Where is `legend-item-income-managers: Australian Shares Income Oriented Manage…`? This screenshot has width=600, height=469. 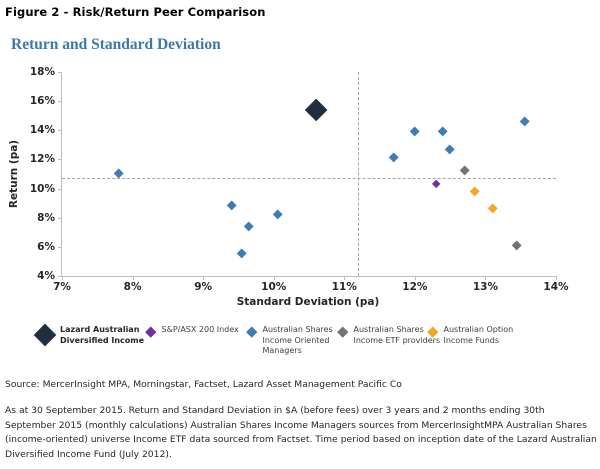 legend-item-income-managers: Australian Shares Income Oriented Manage… is located at coordinates (289, 339).